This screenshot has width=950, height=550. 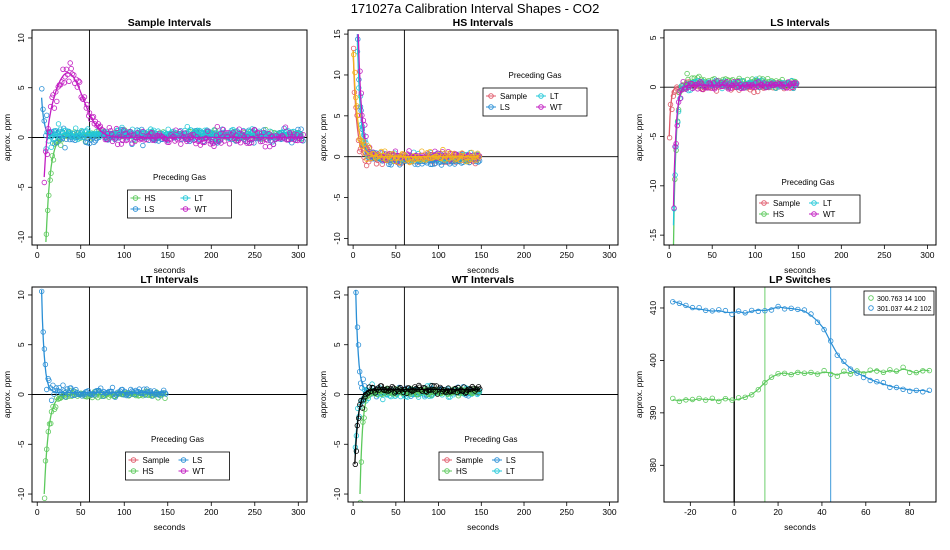 What do you see at coordinates (124, 512) in the screenshot?
I see `x-tick-label: 100` at bounding box center [124, 512].